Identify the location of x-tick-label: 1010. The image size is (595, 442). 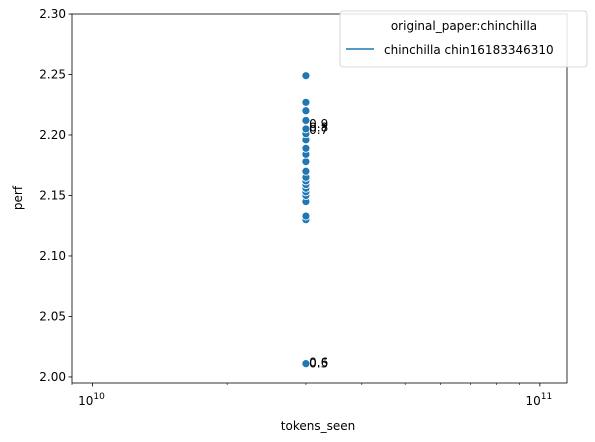
(91, 400).